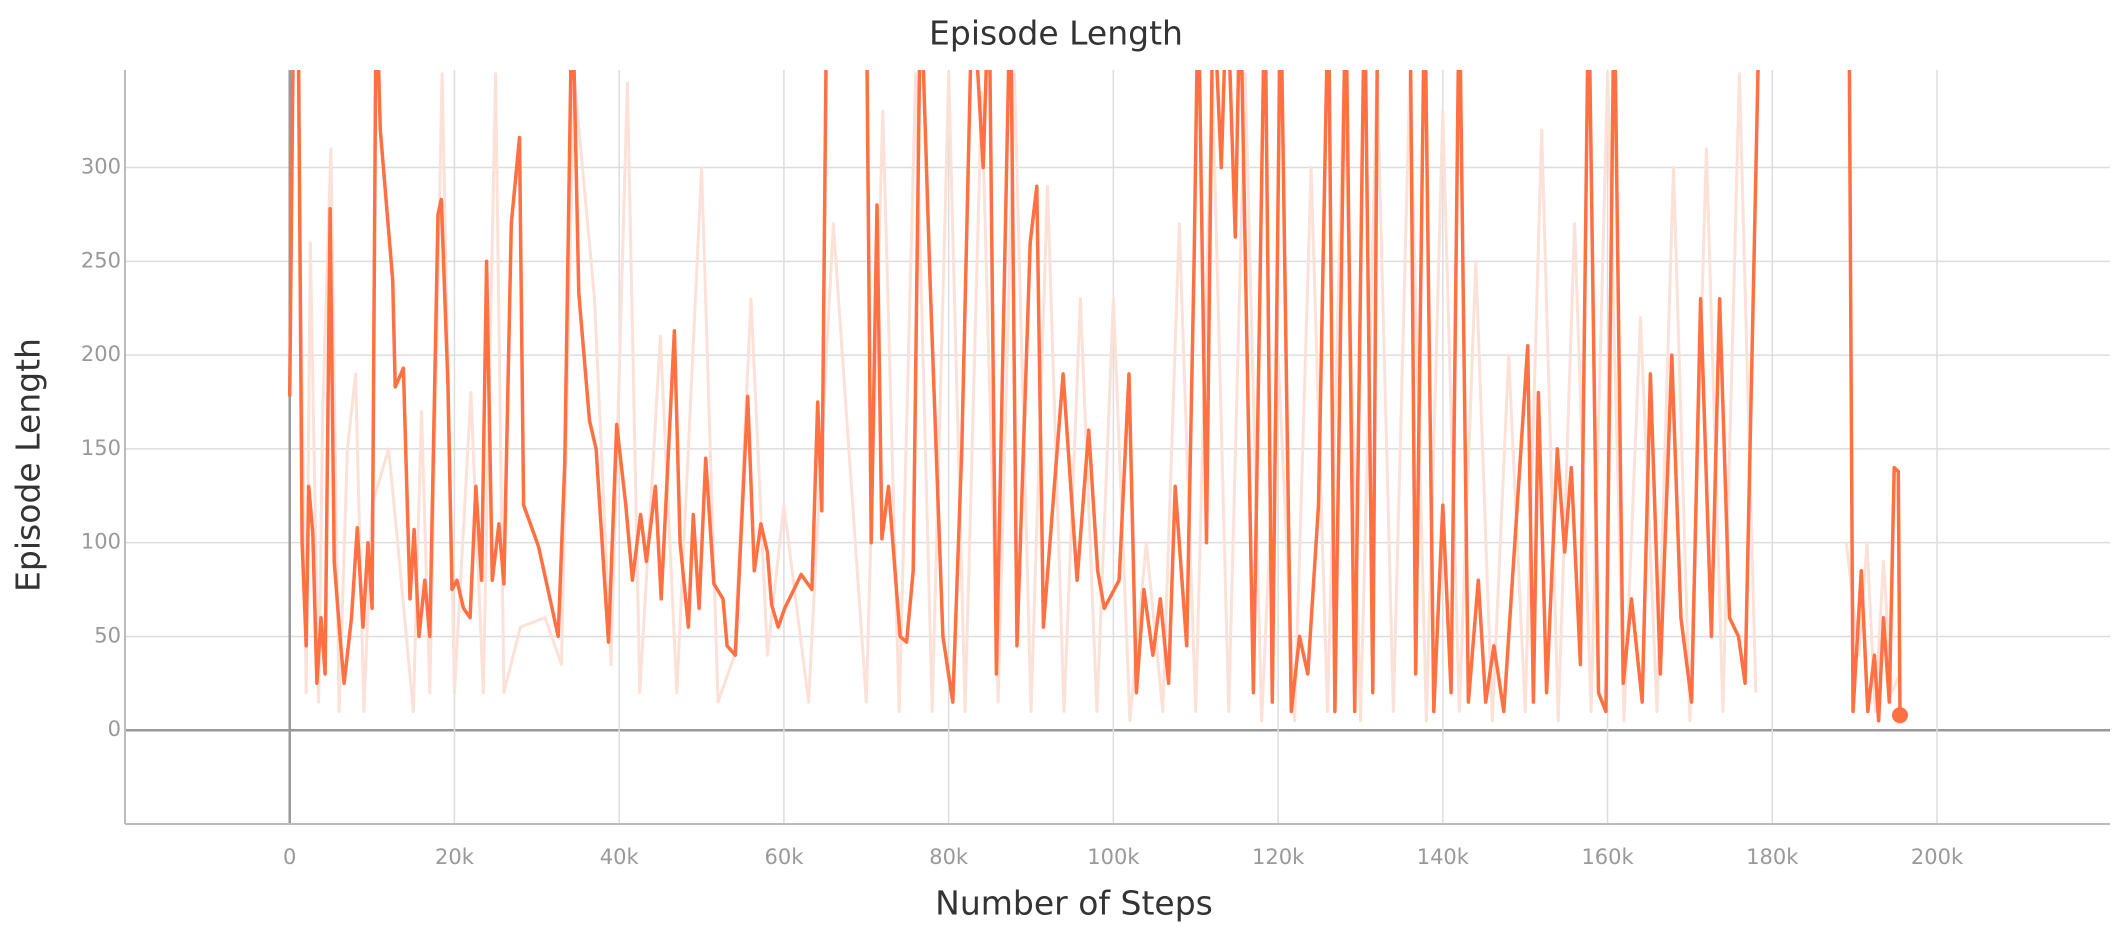 This screenshot has width=2114, height=936. What do you see at coordinates (1278, 857) in the screenshot?
I see `x-tick-label: 120k` at bounding box center [1278, 857].